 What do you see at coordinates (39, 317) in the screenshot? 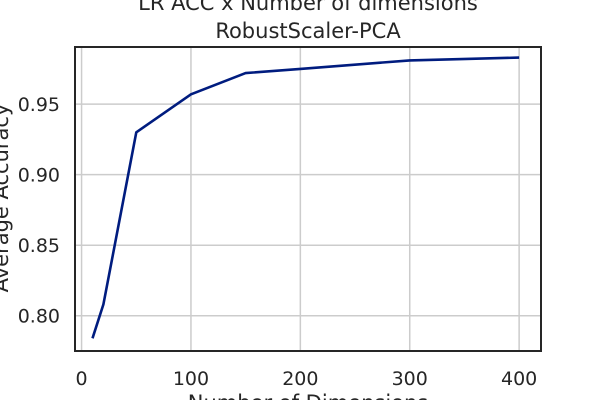
I see `y-tick-label: 0.80` at bounding box center [39, 317].